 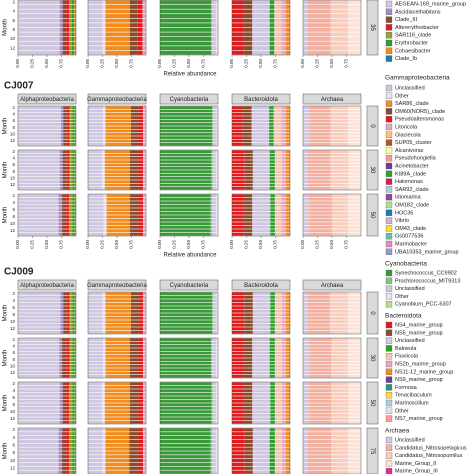 What do you see at coordinates (47, 313) in the screenshot?
I see `panel-border` at bounding box center [47, 313].